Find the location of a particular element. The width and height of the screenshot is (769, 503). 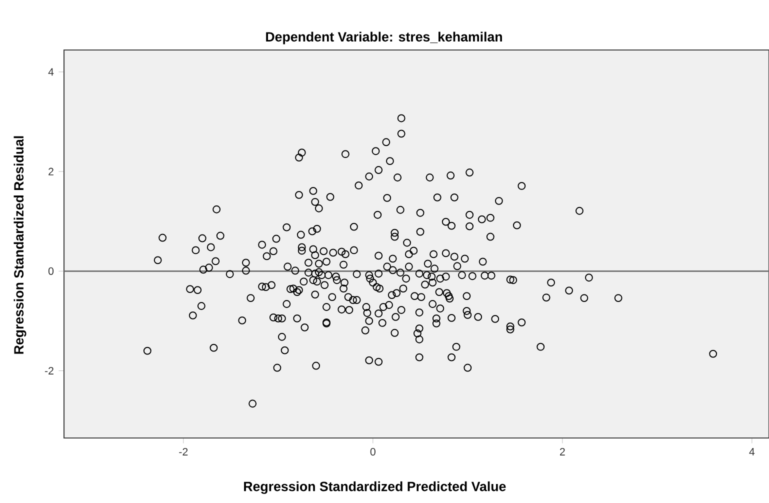

x-tick-label: -2 is located at coordinates (183, 452).